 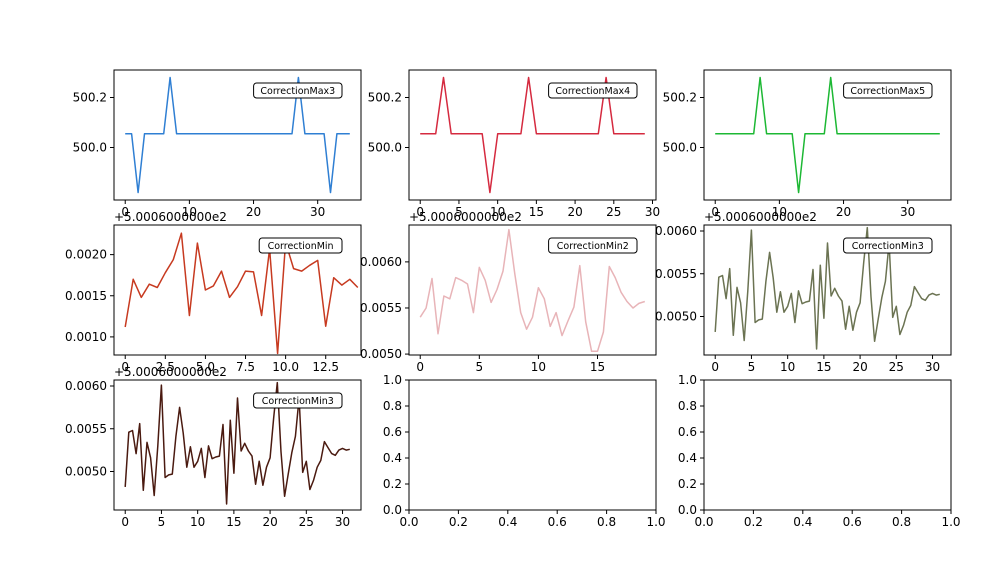 I want to click on legend-label: CorrectionMax3, so click(x=297, y=91).